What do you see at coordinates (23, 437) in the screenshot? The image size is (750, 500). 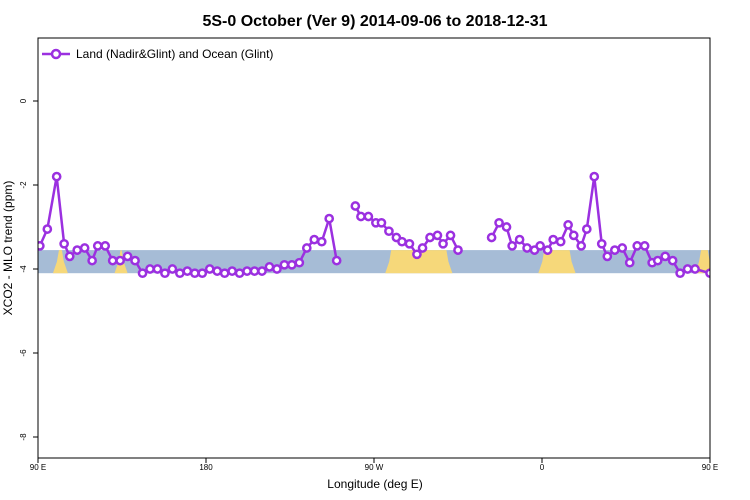 I see `y-tick-label: -8` at bounding box center [23, 437].